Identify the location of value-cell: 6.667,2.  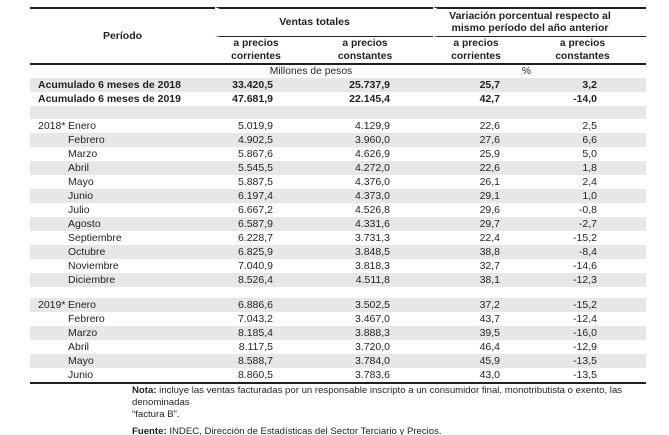
(255, 209).